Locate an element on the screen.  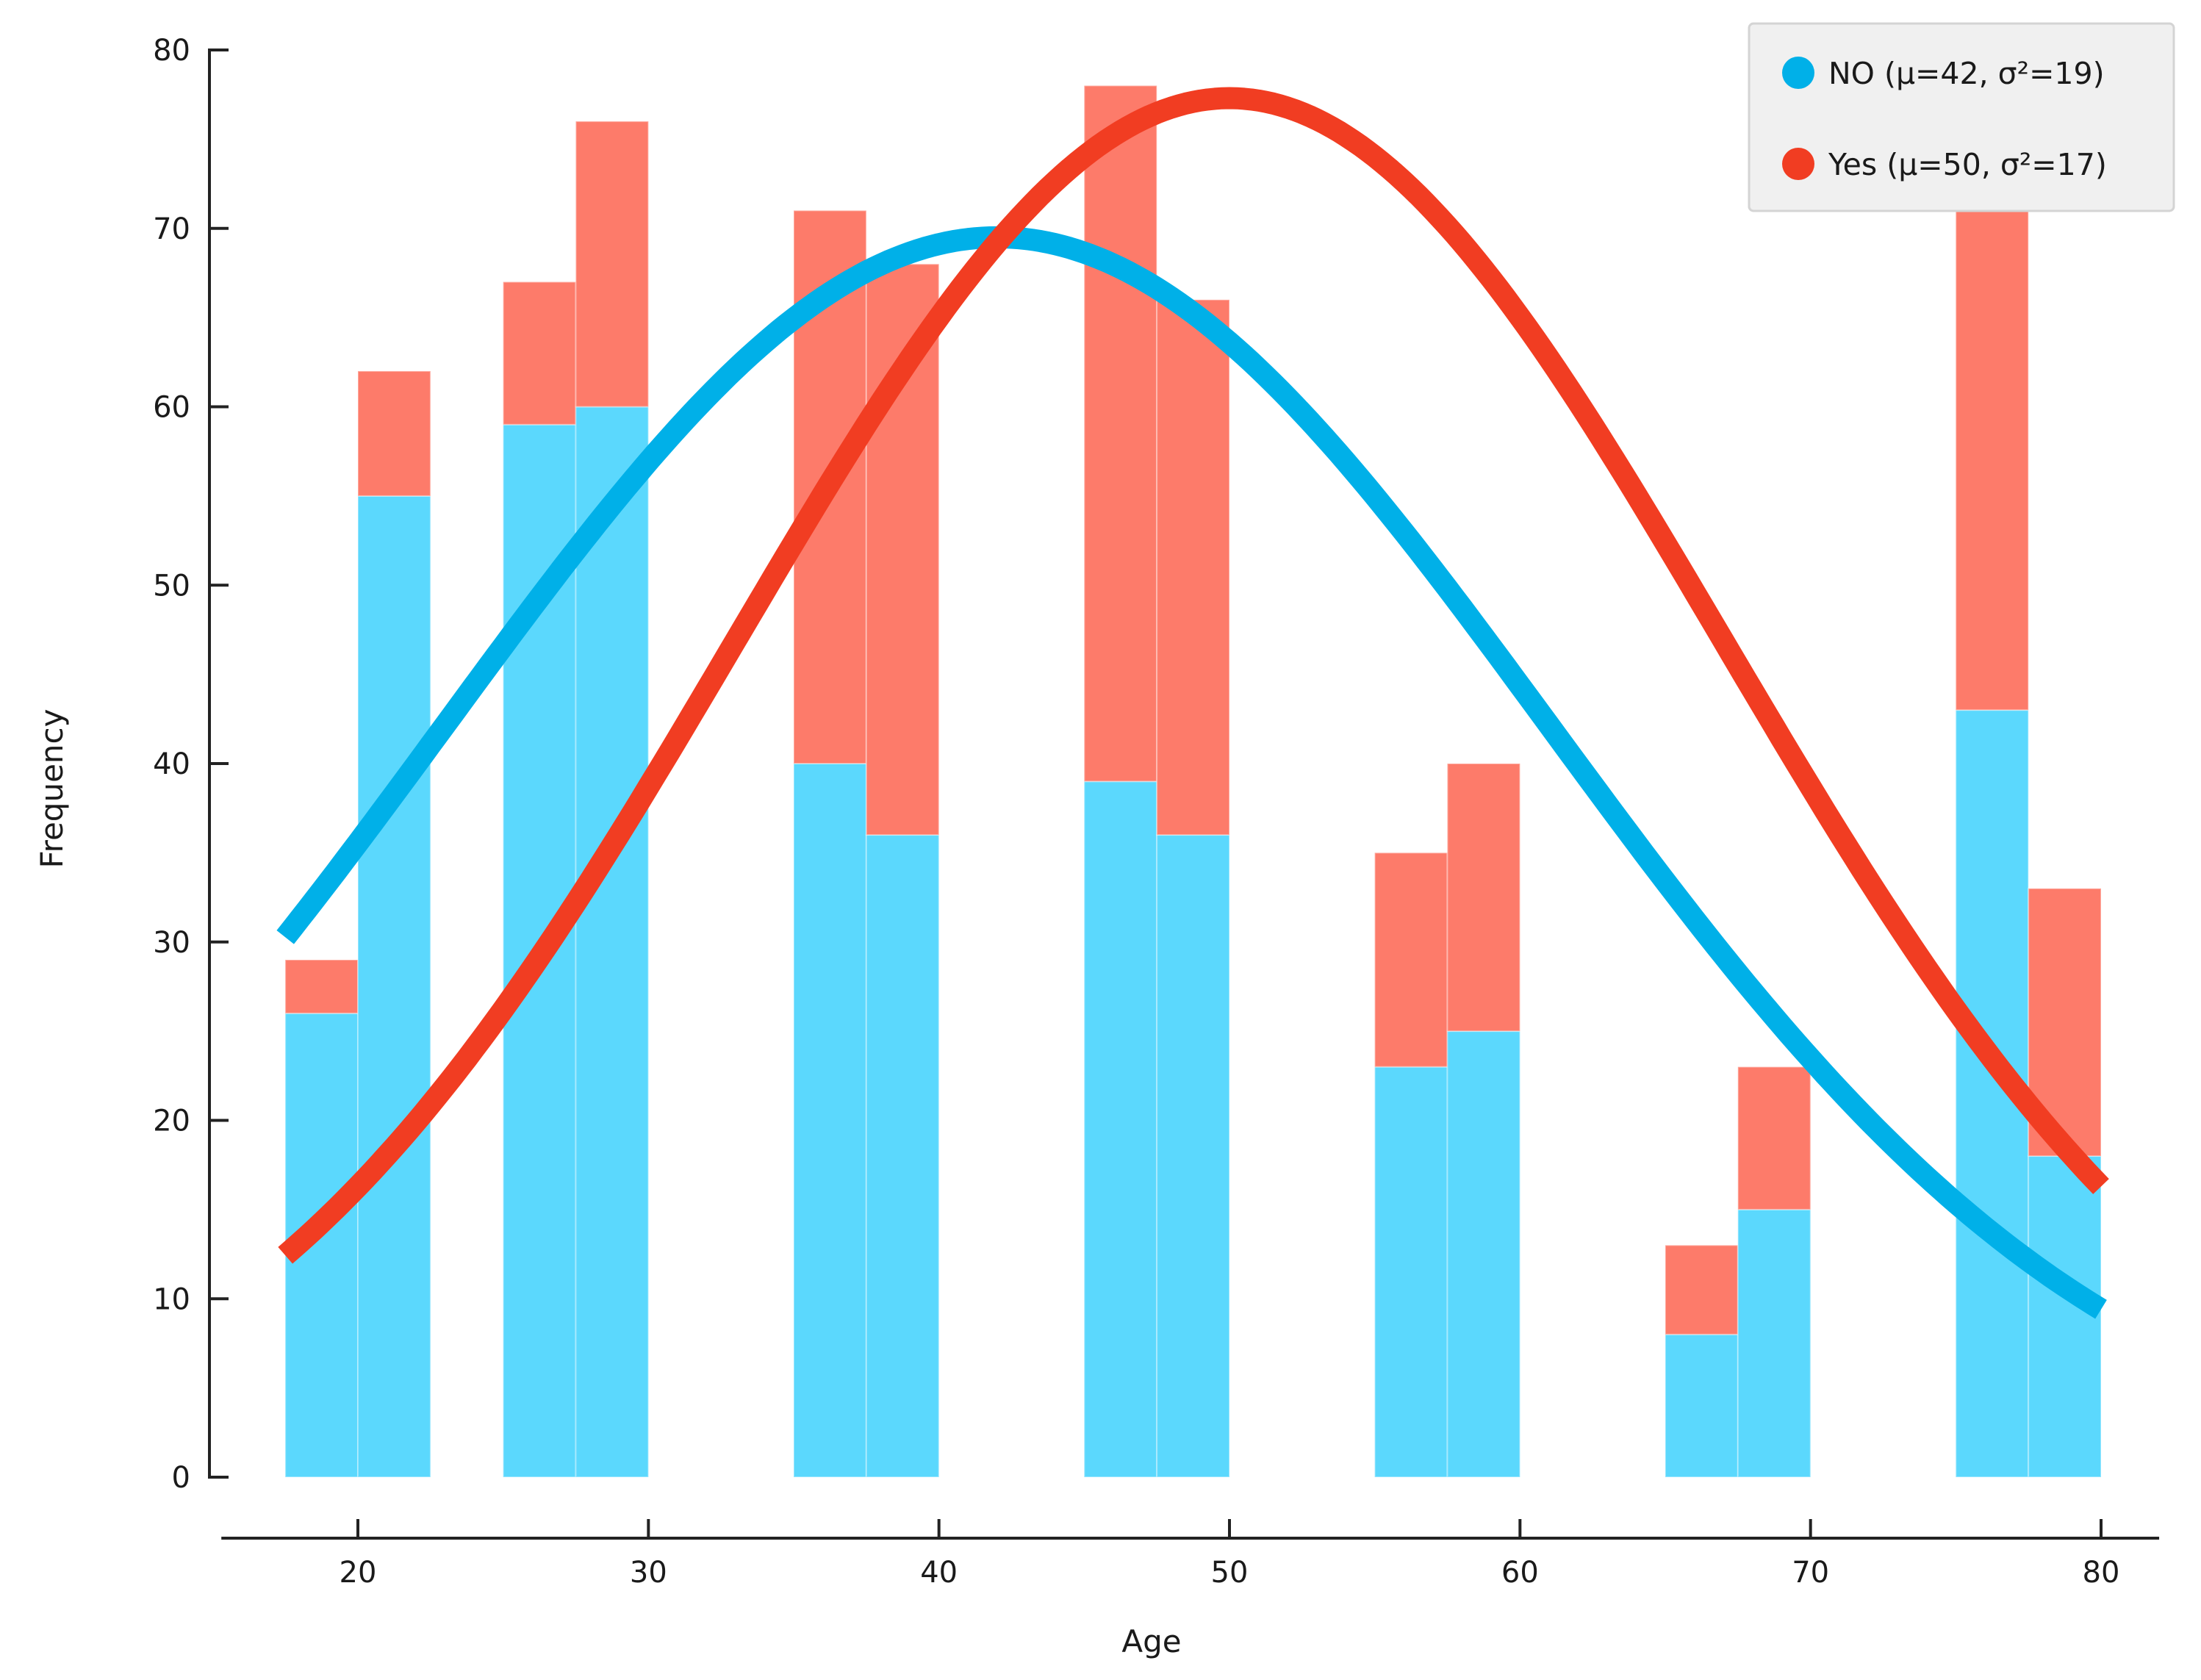
x-tick-label-80: 80 is located at coordinates (2101, 1573).